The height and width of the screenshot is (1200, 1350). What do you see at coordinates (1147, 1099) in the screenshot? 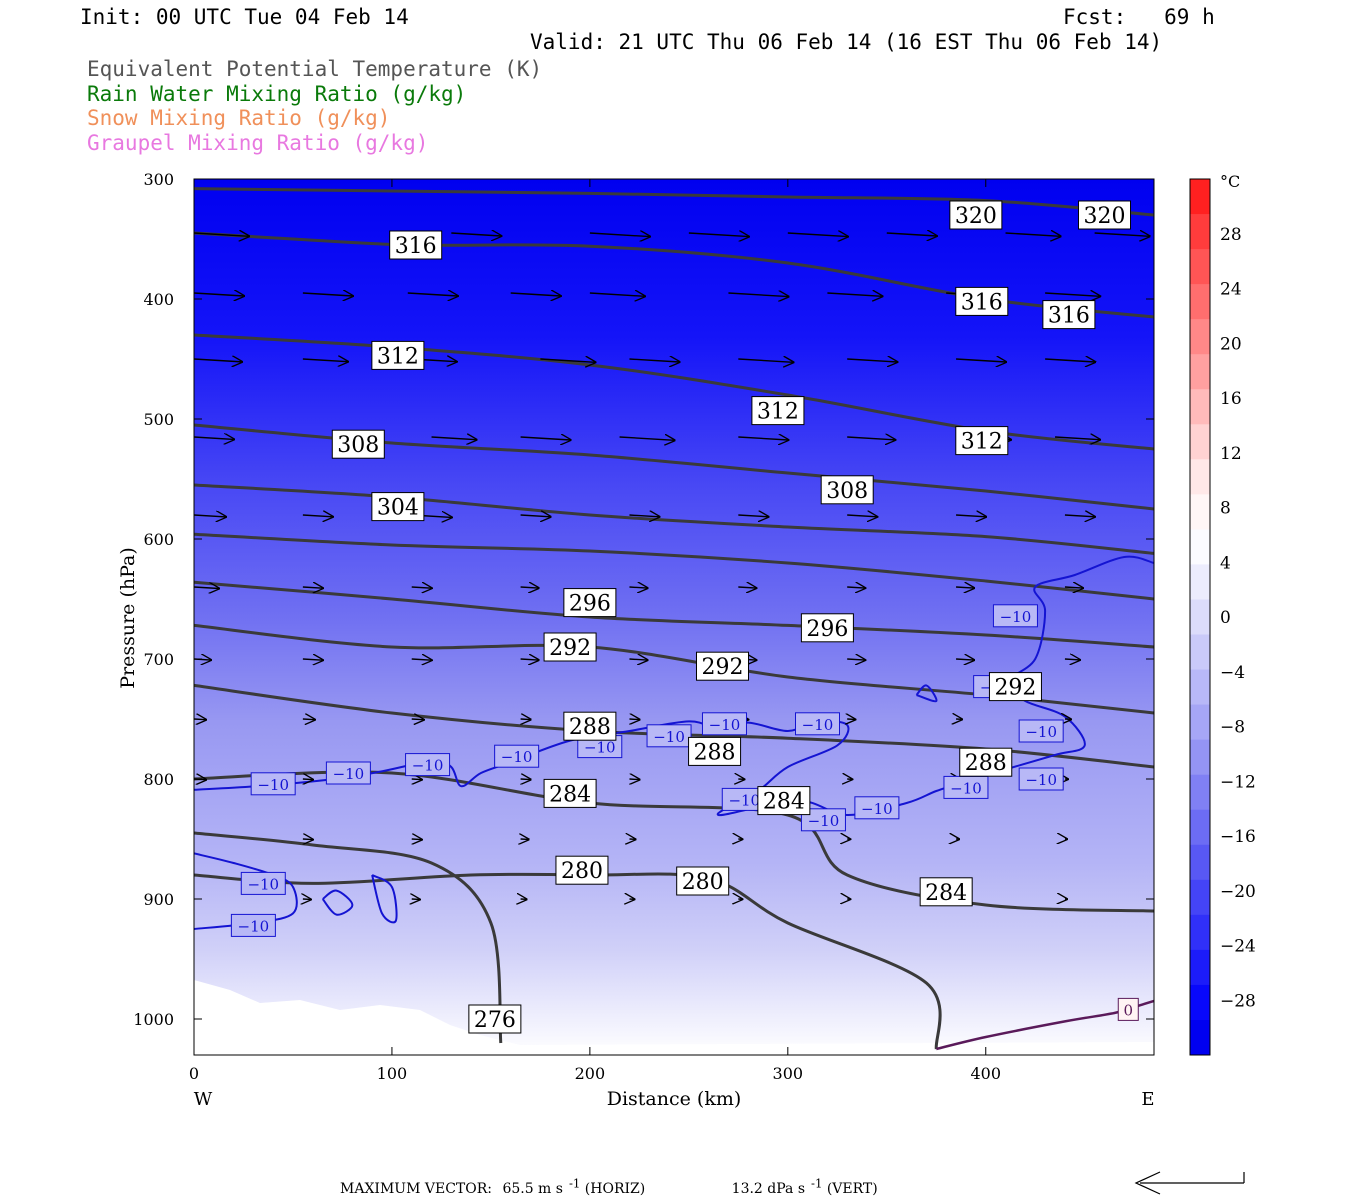
I see `x-axis-east: E` at bounding box center [1147, 1099].